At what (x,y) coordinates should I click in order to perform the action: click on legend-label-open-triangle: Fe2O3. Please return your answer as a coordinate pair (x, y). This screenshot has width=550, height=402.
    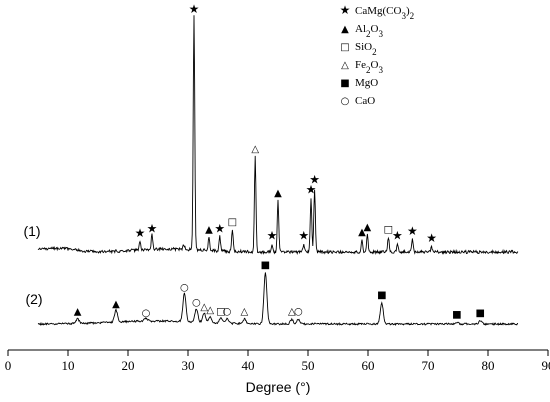
    Looking at the image, I should click on (369, 67).